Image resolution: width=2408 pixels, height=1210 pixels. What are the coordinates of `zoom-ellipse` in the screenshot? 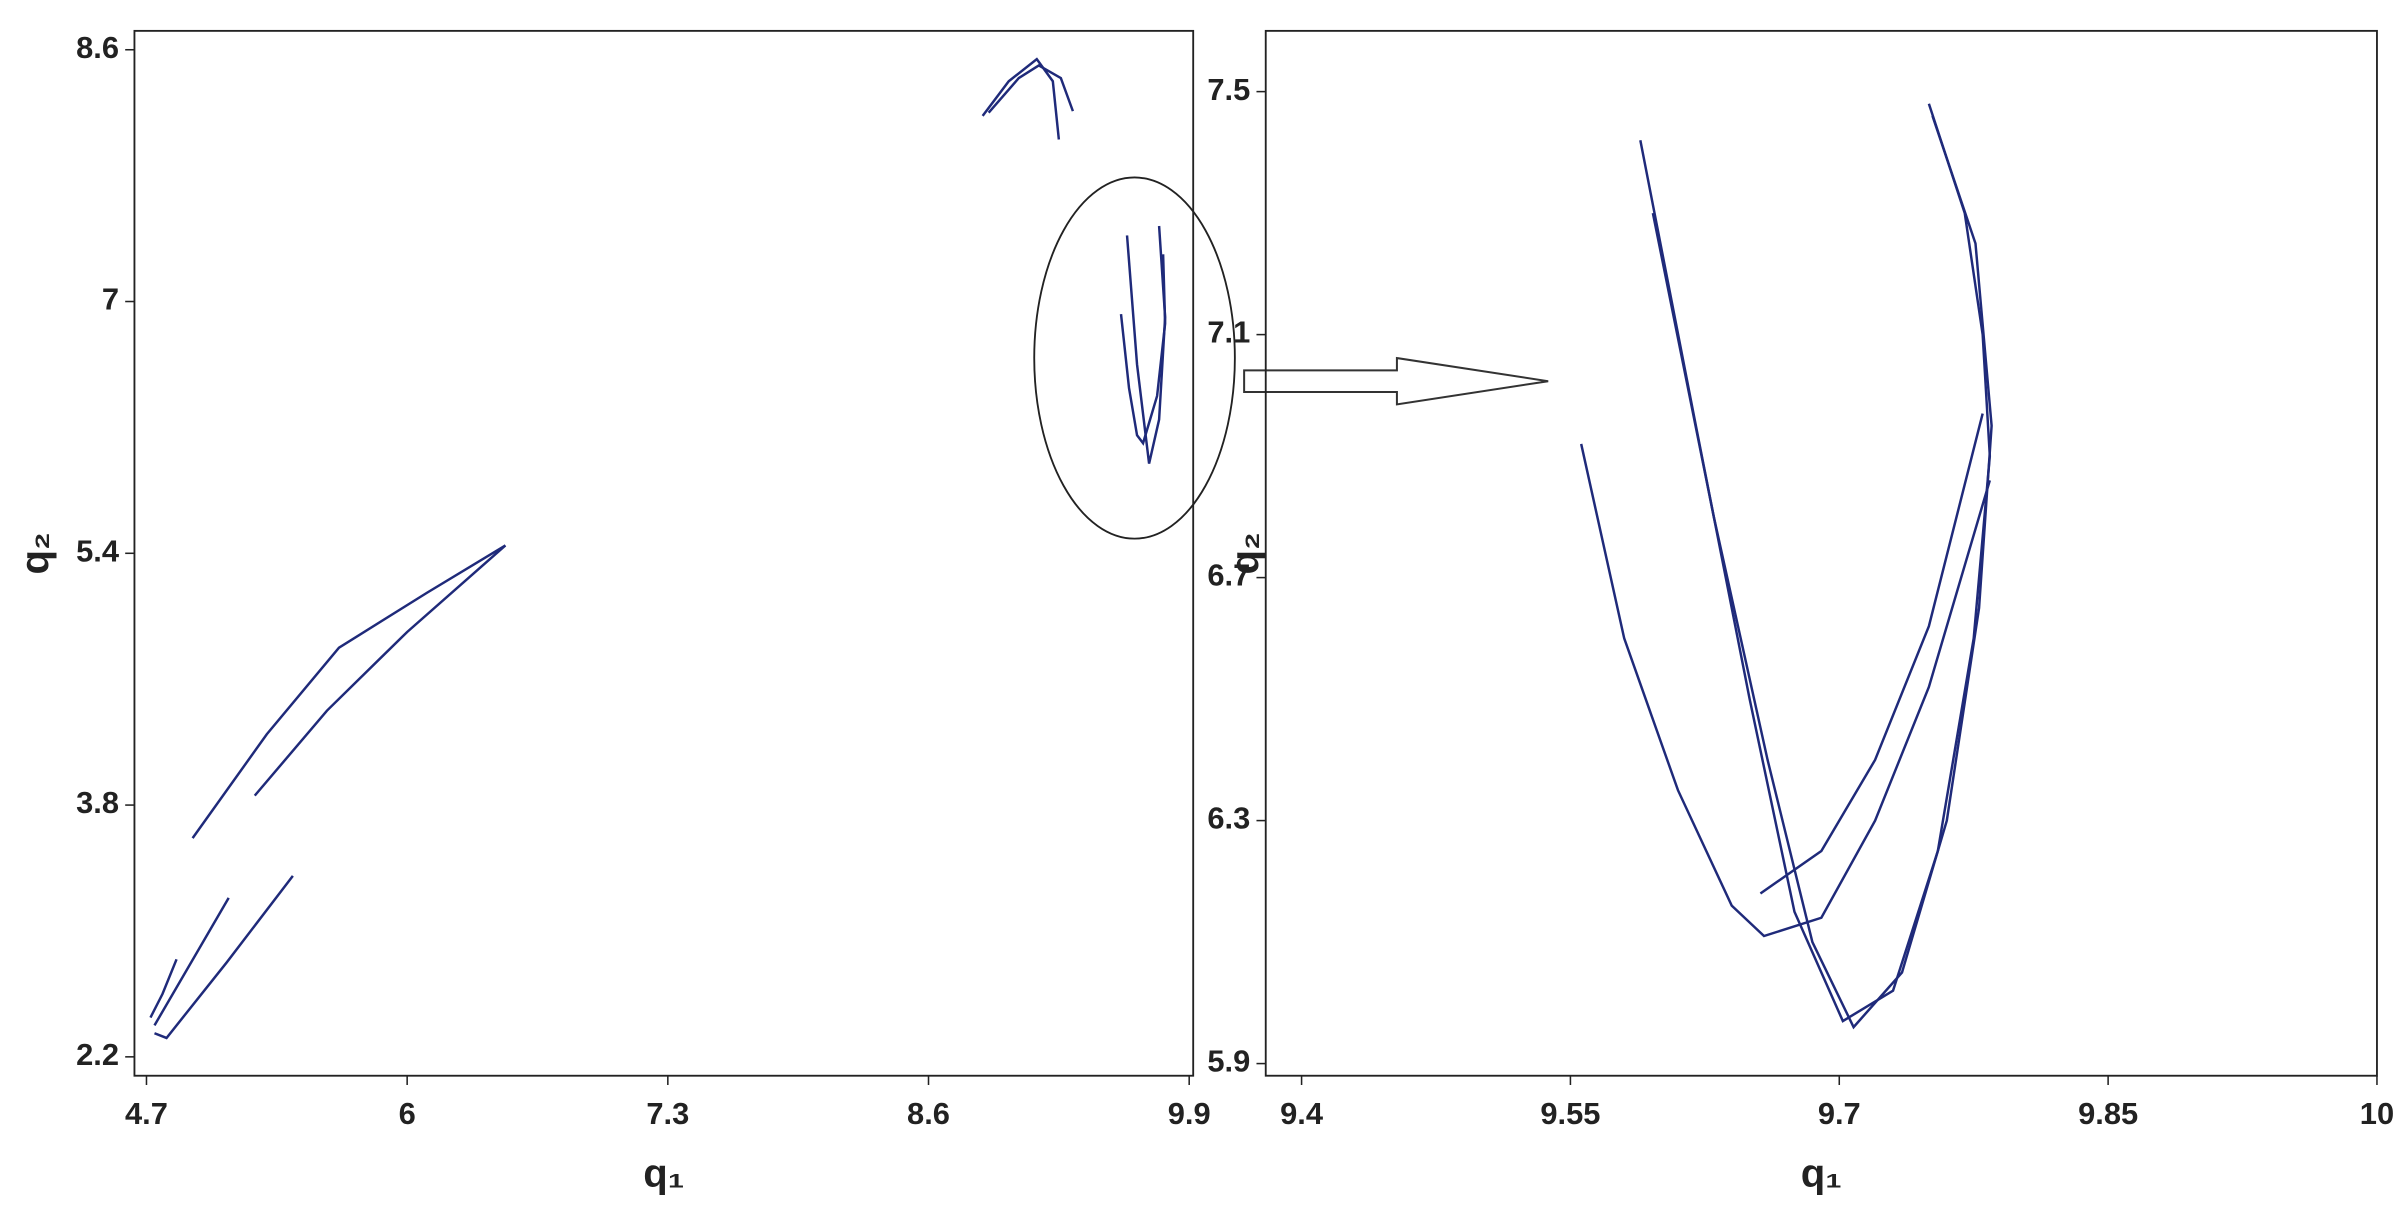 It's located at (1134, 358).